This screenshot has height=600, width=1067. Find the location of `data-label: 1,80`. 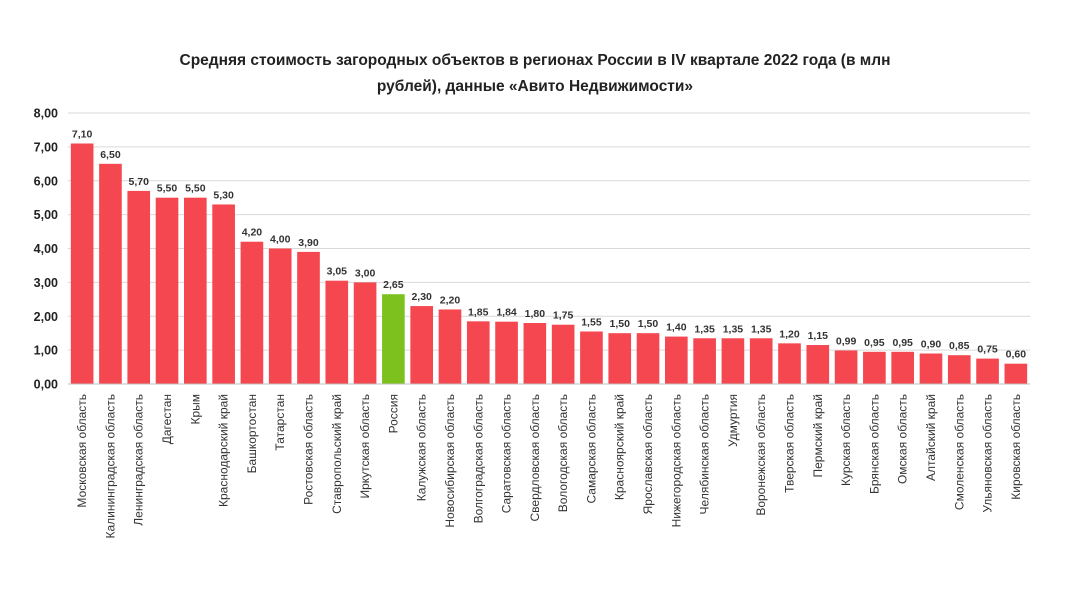

data-label: 1,80 is located at coordinates (535, 314).